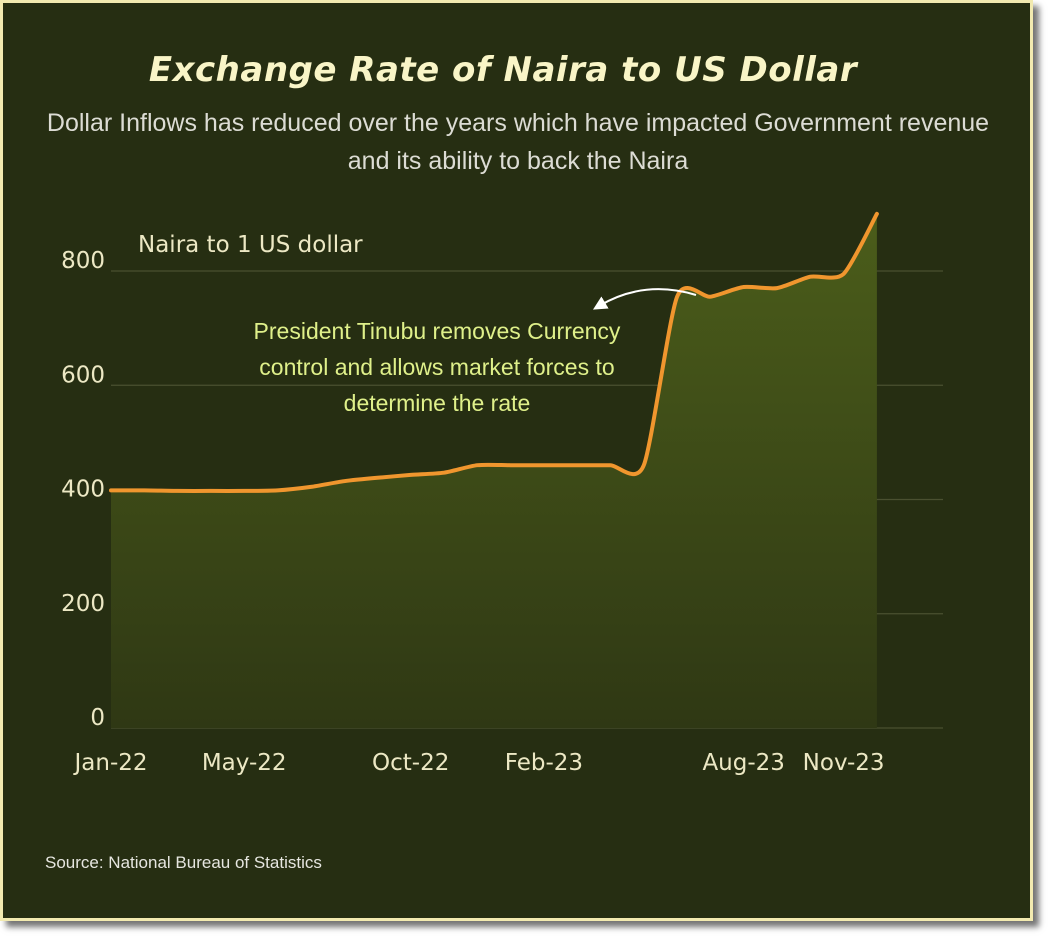 The image size is (1054, 948). What do you see at coordinates (83, 261) in the screenshot?
I see `y-tick-label: 800` at bounding box center [83, 261].